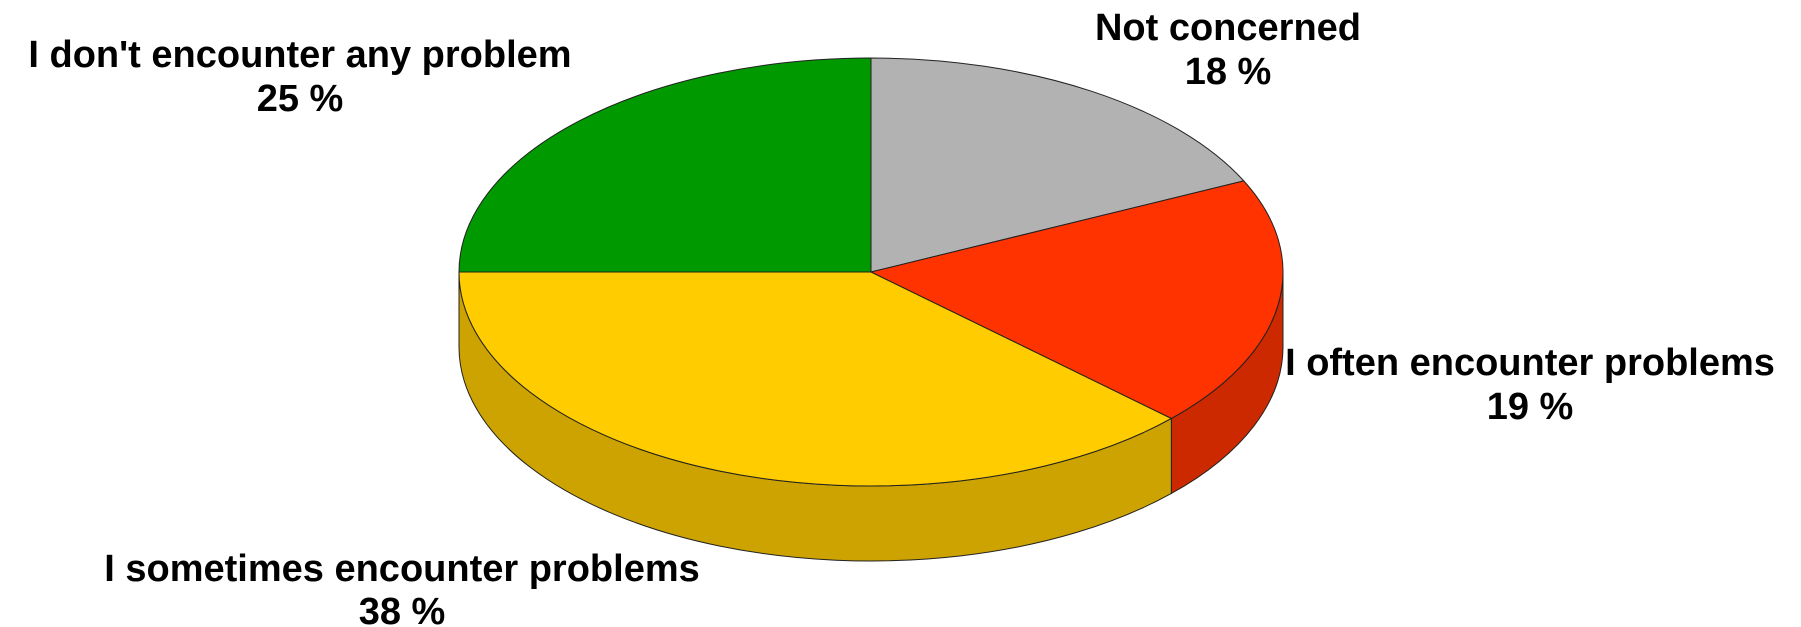 The image size is (1801, 627). What do you see at coordinates (299, 55) in the screenshot?
I see `label-no-problem: I don't encounter any problem` at bounding box center [299, 55].